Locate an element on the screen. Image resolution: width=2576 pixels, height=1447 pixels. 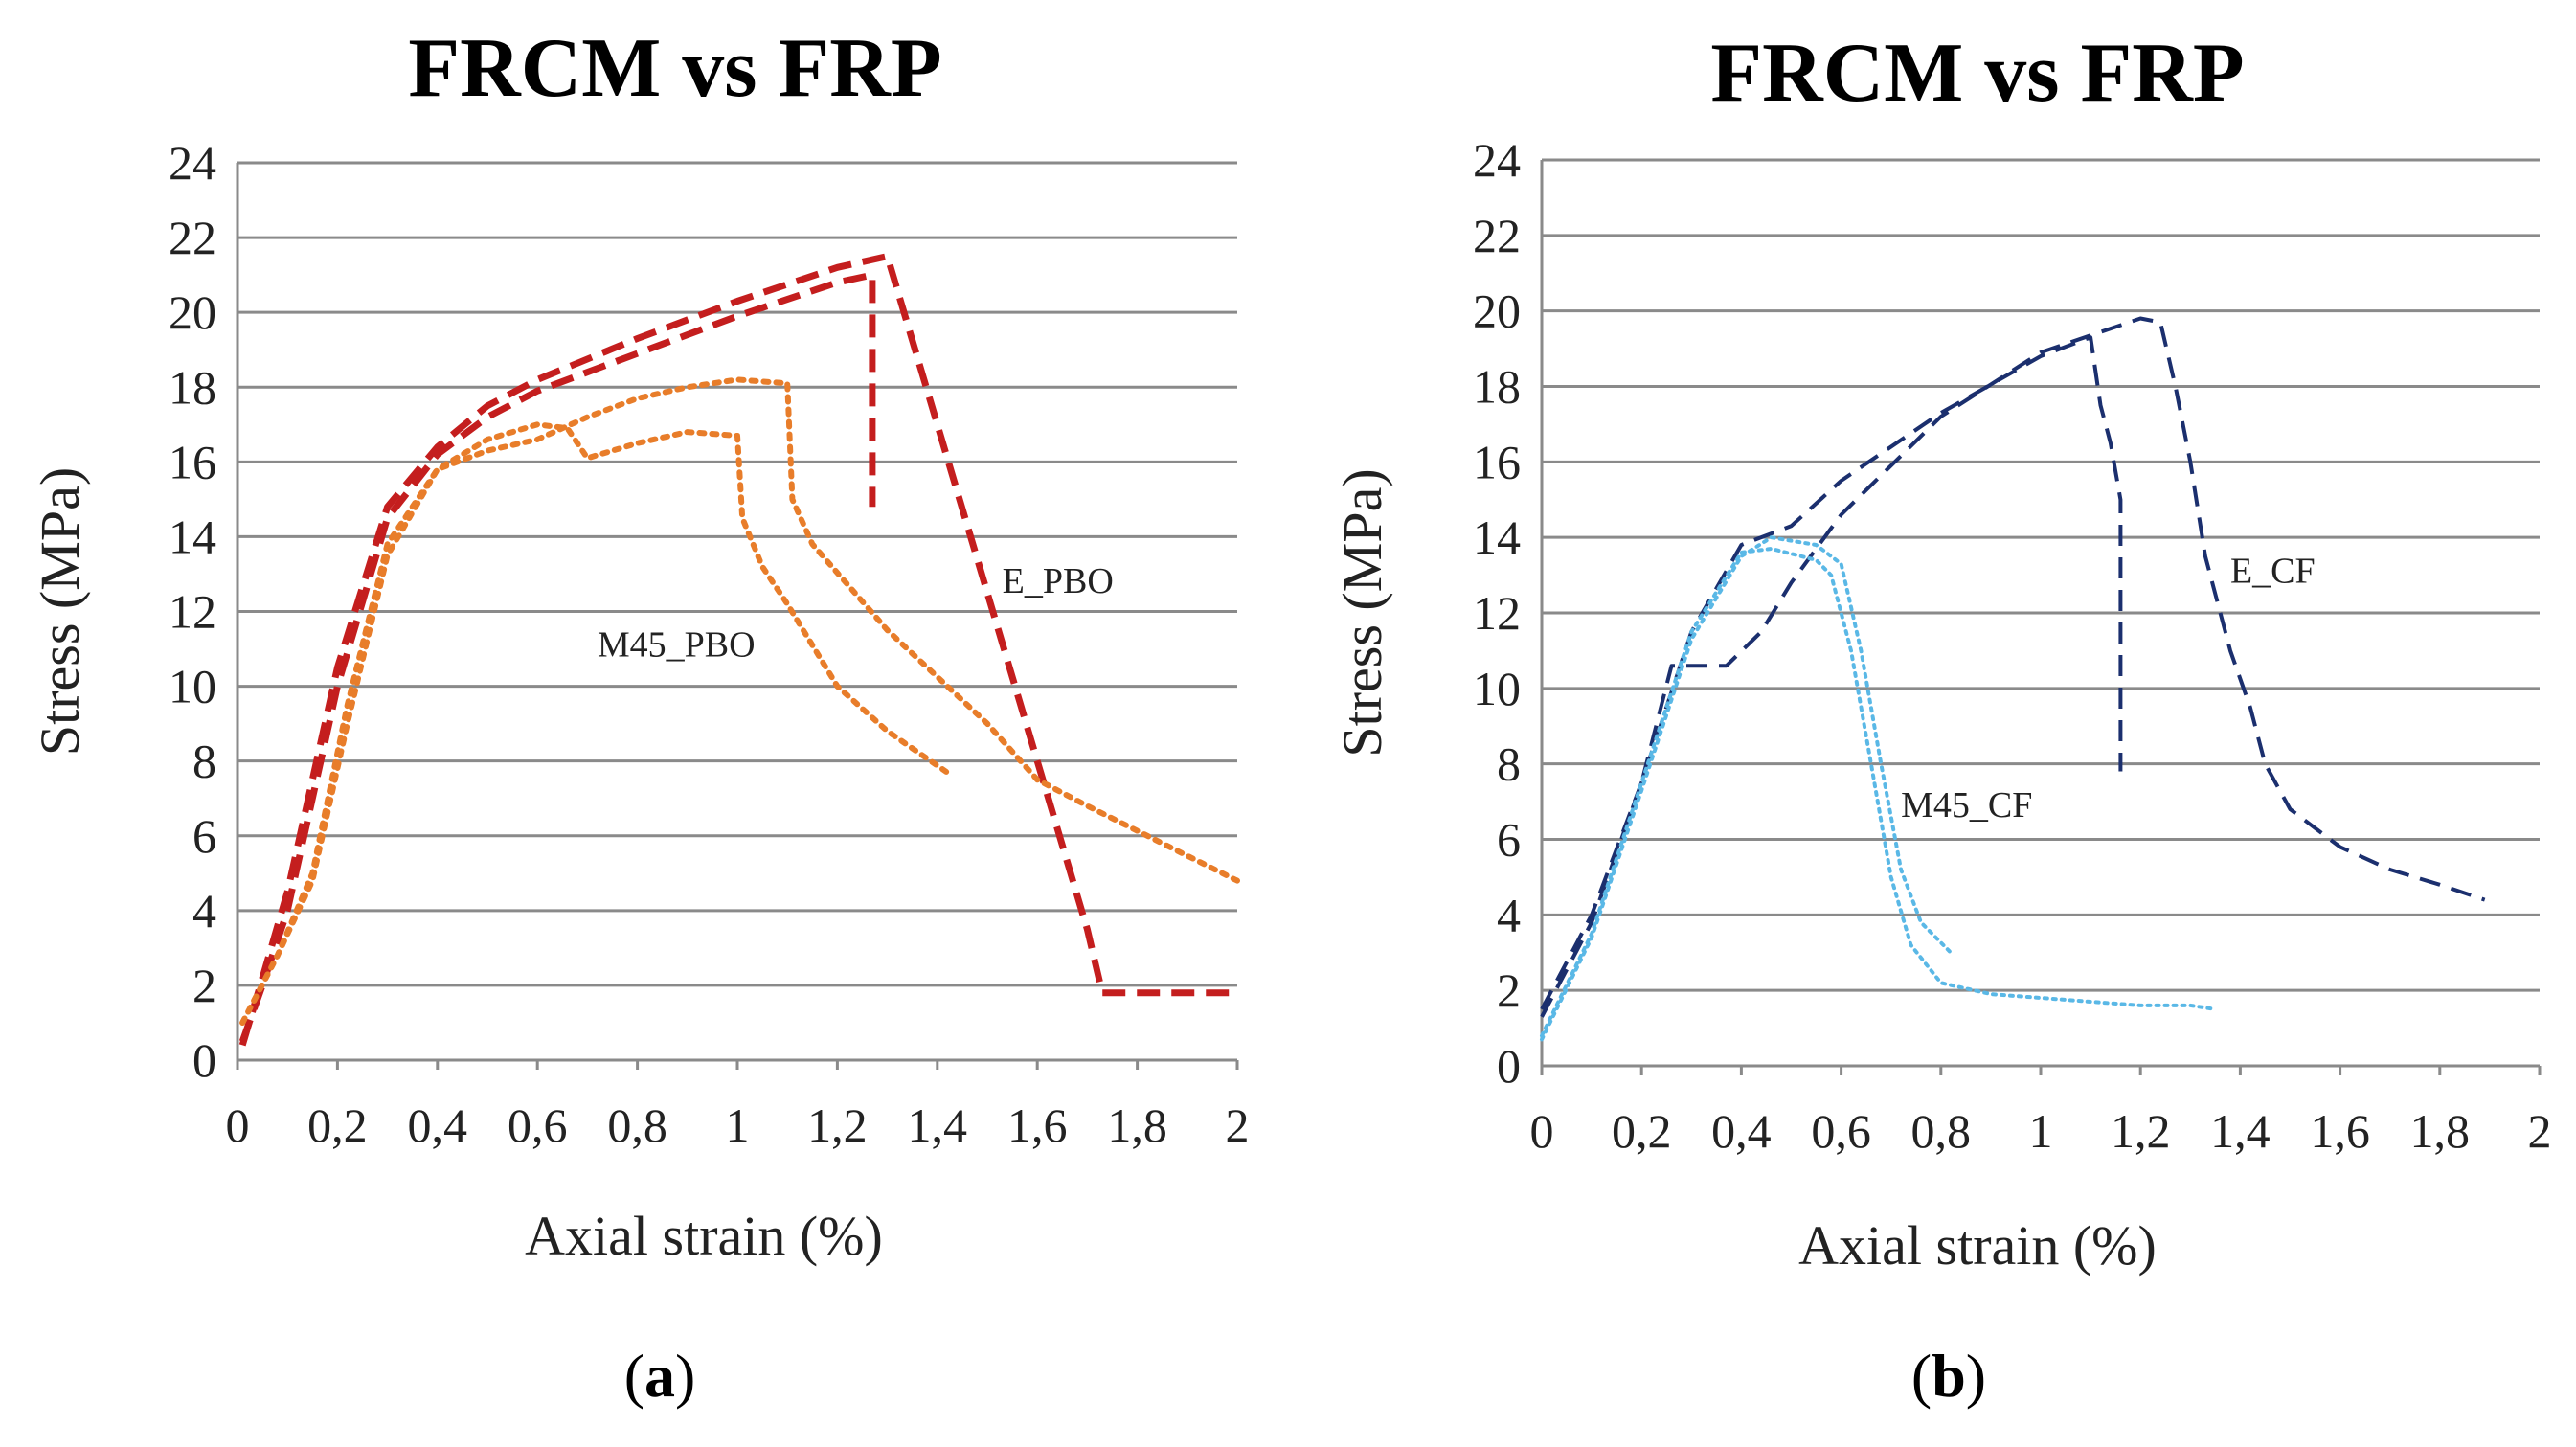
series-annotation: E_CF is located at coordinates (2273, 571).